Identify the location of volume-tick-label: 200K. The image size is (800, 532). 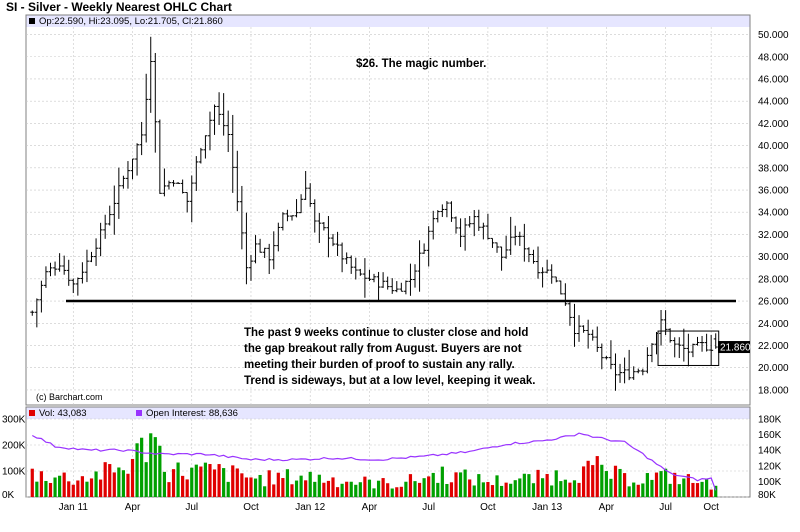
(14, 446).